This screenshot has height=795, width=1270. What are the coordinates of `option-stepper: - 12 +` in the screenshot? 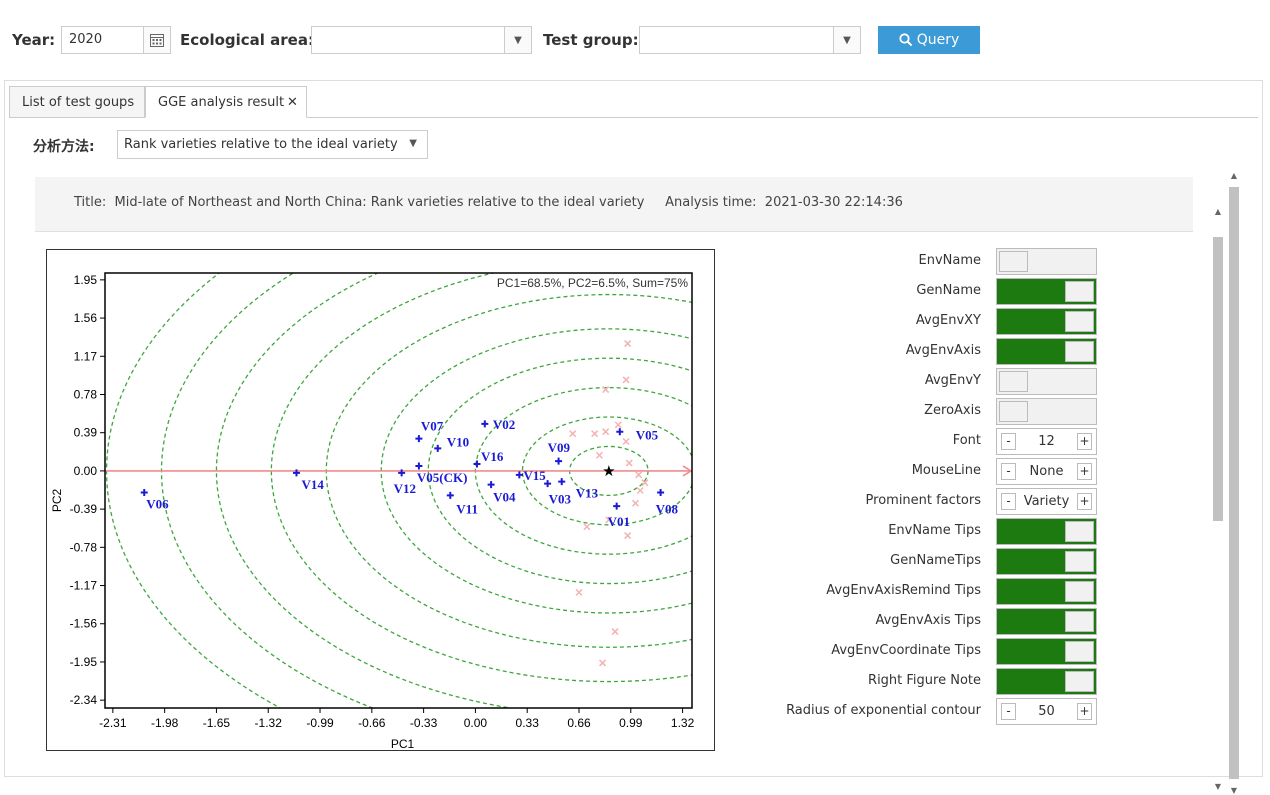 It's located at (1046, 441).